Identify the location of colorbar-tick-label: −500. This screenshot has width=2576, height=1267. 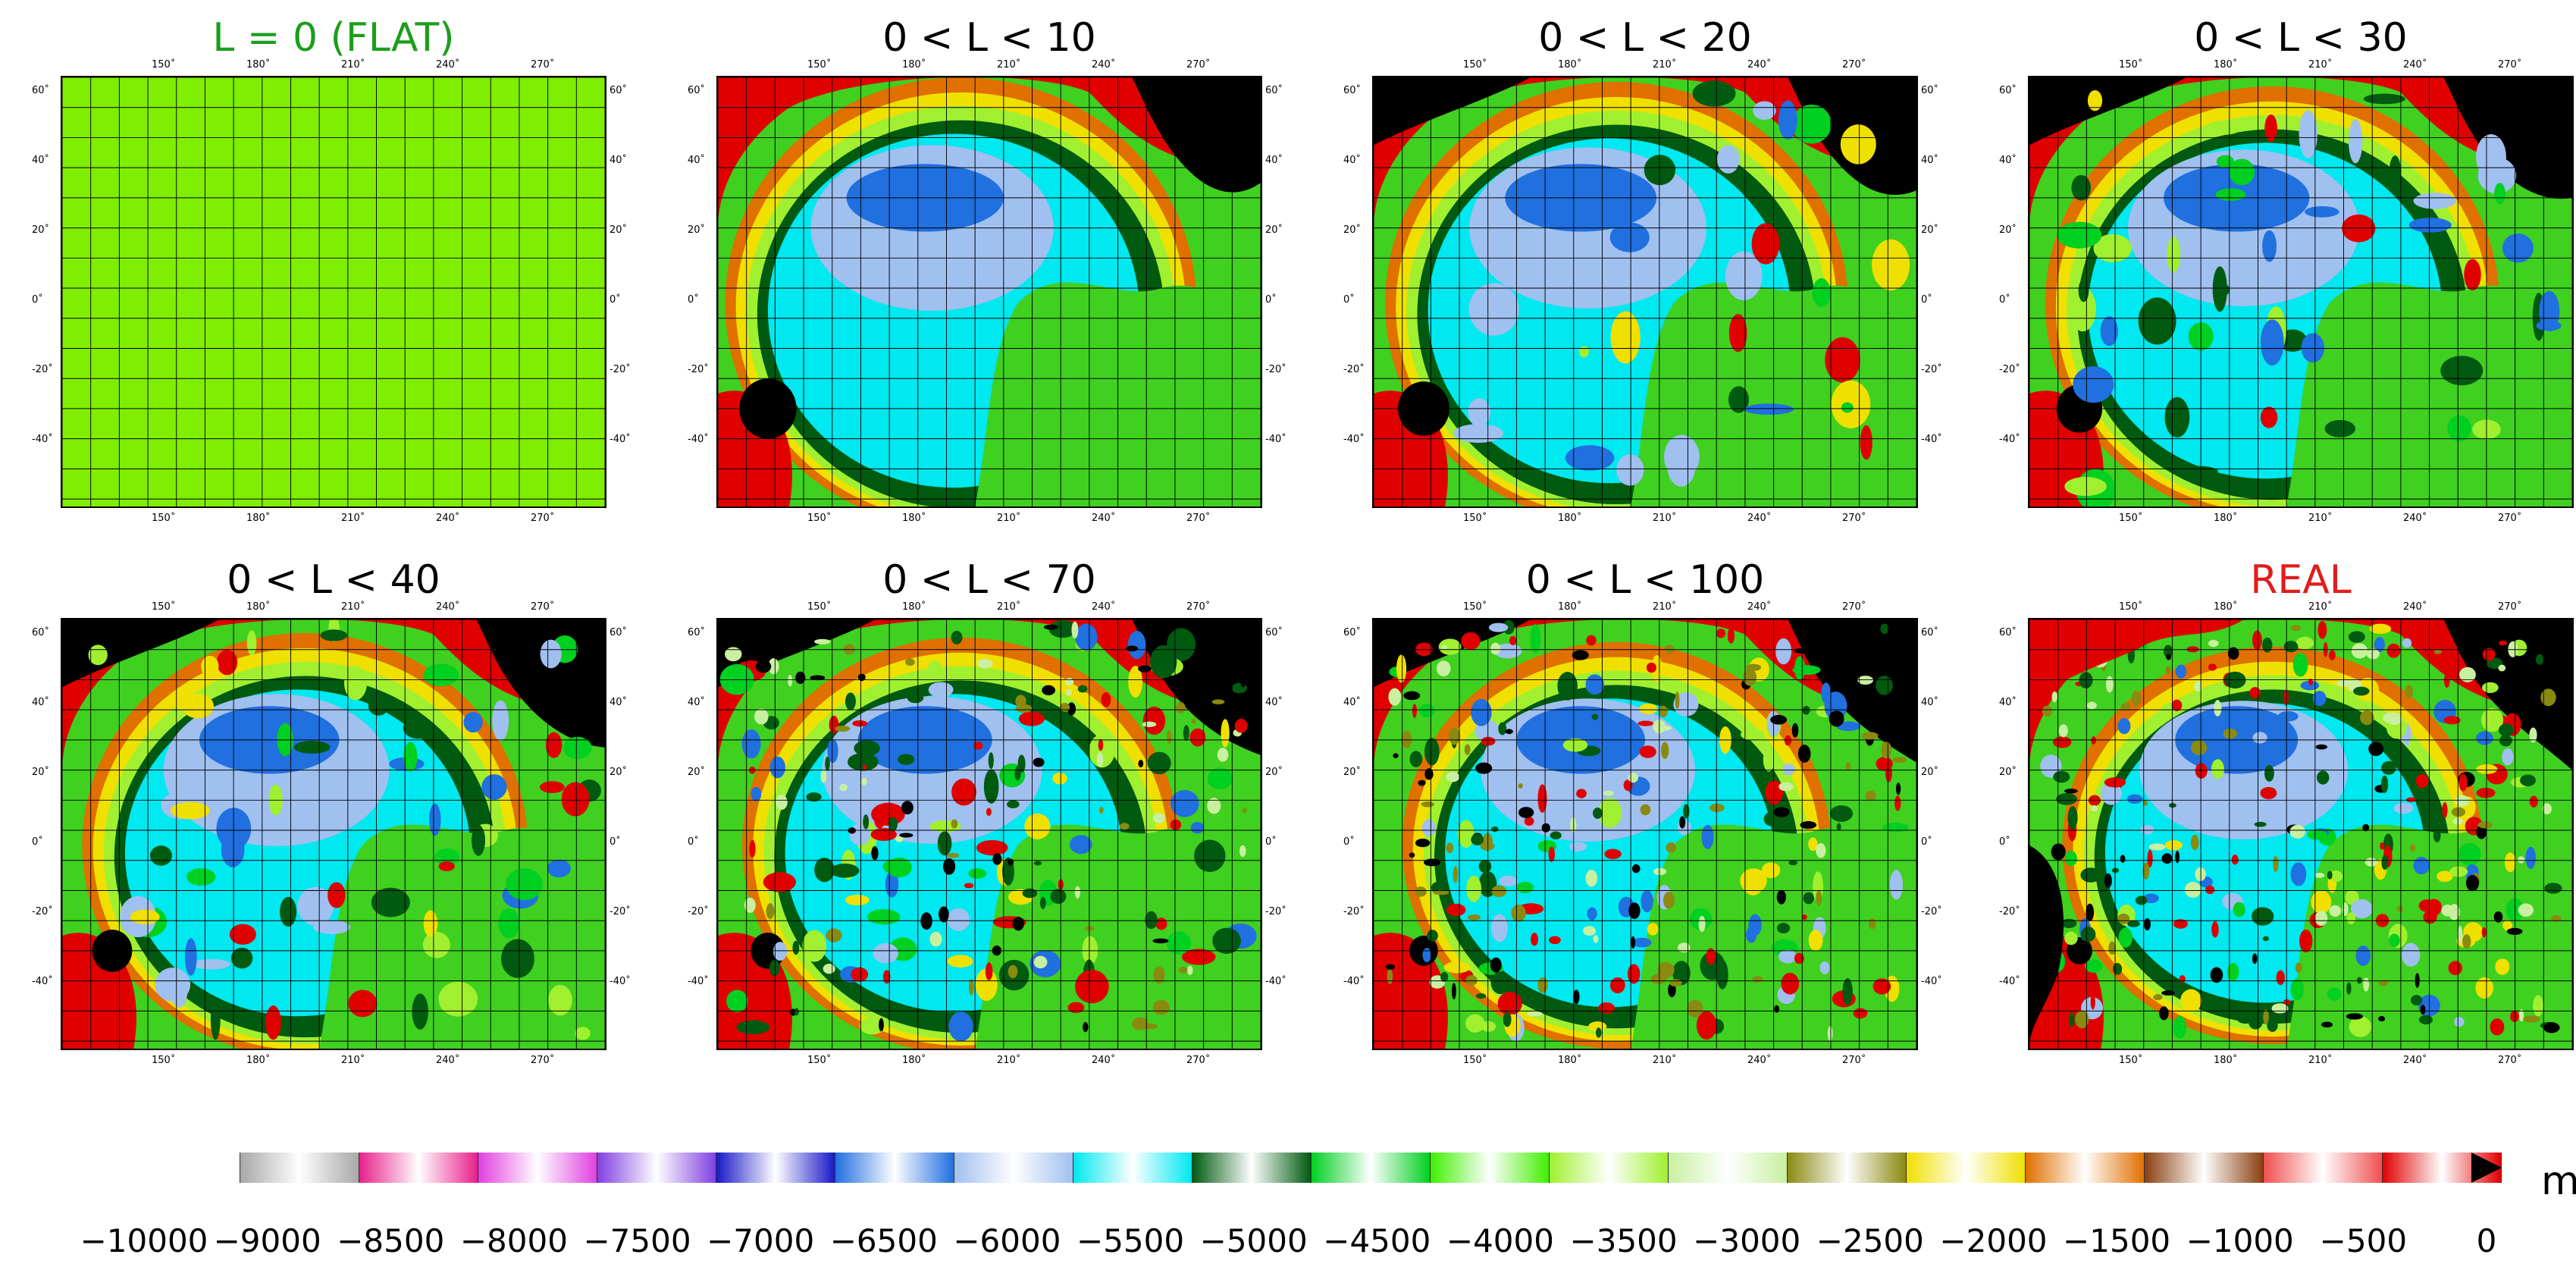
(2363, 1240).